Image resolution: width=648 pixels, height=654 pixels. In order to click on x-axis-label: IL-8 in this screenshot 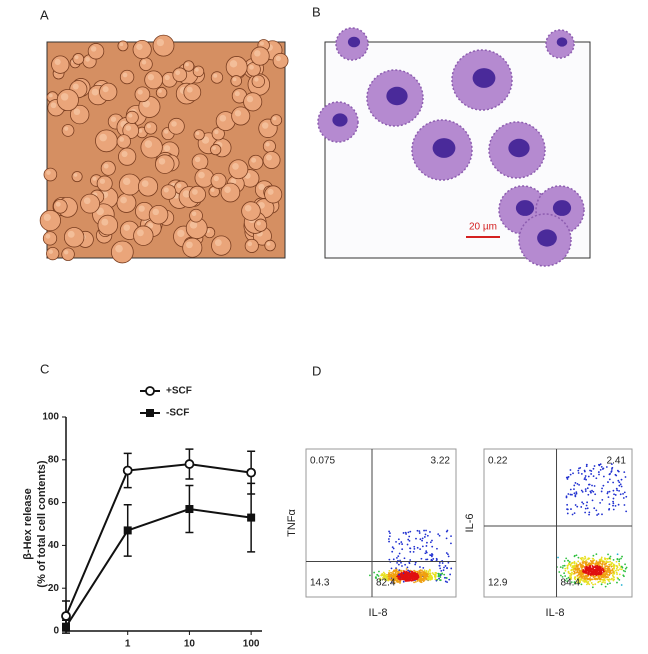, I will do `click(555, 613)`.